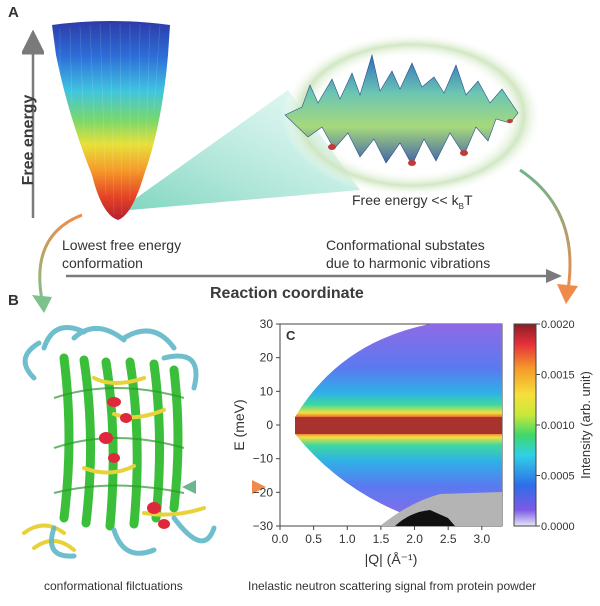 The height and width of the screenshot is (606, 600). Describe the element at coordinates (558, 325) in the screenshot. I see `colorbar-tick-label: 0.0020` at that location.